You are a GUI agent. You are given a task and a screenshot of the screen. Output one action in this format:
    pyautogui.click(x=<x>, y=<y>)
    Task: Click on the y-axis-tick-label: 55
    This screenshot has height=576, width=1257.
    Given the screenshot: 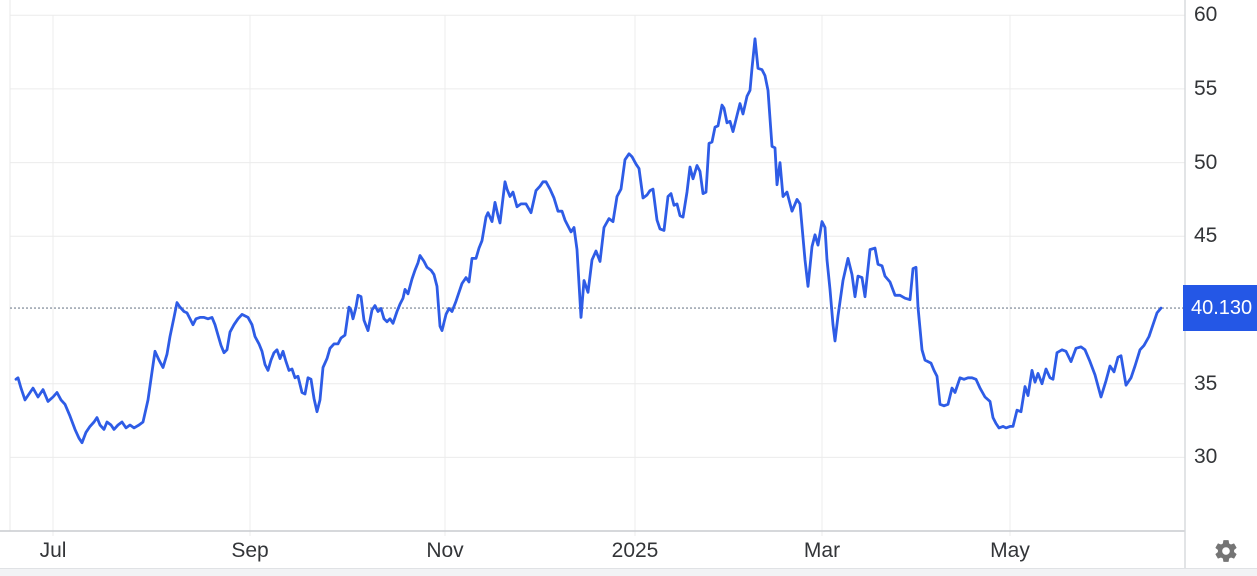 What is the action you would take?
    pyautogui.click(x=1206, y=88)
    